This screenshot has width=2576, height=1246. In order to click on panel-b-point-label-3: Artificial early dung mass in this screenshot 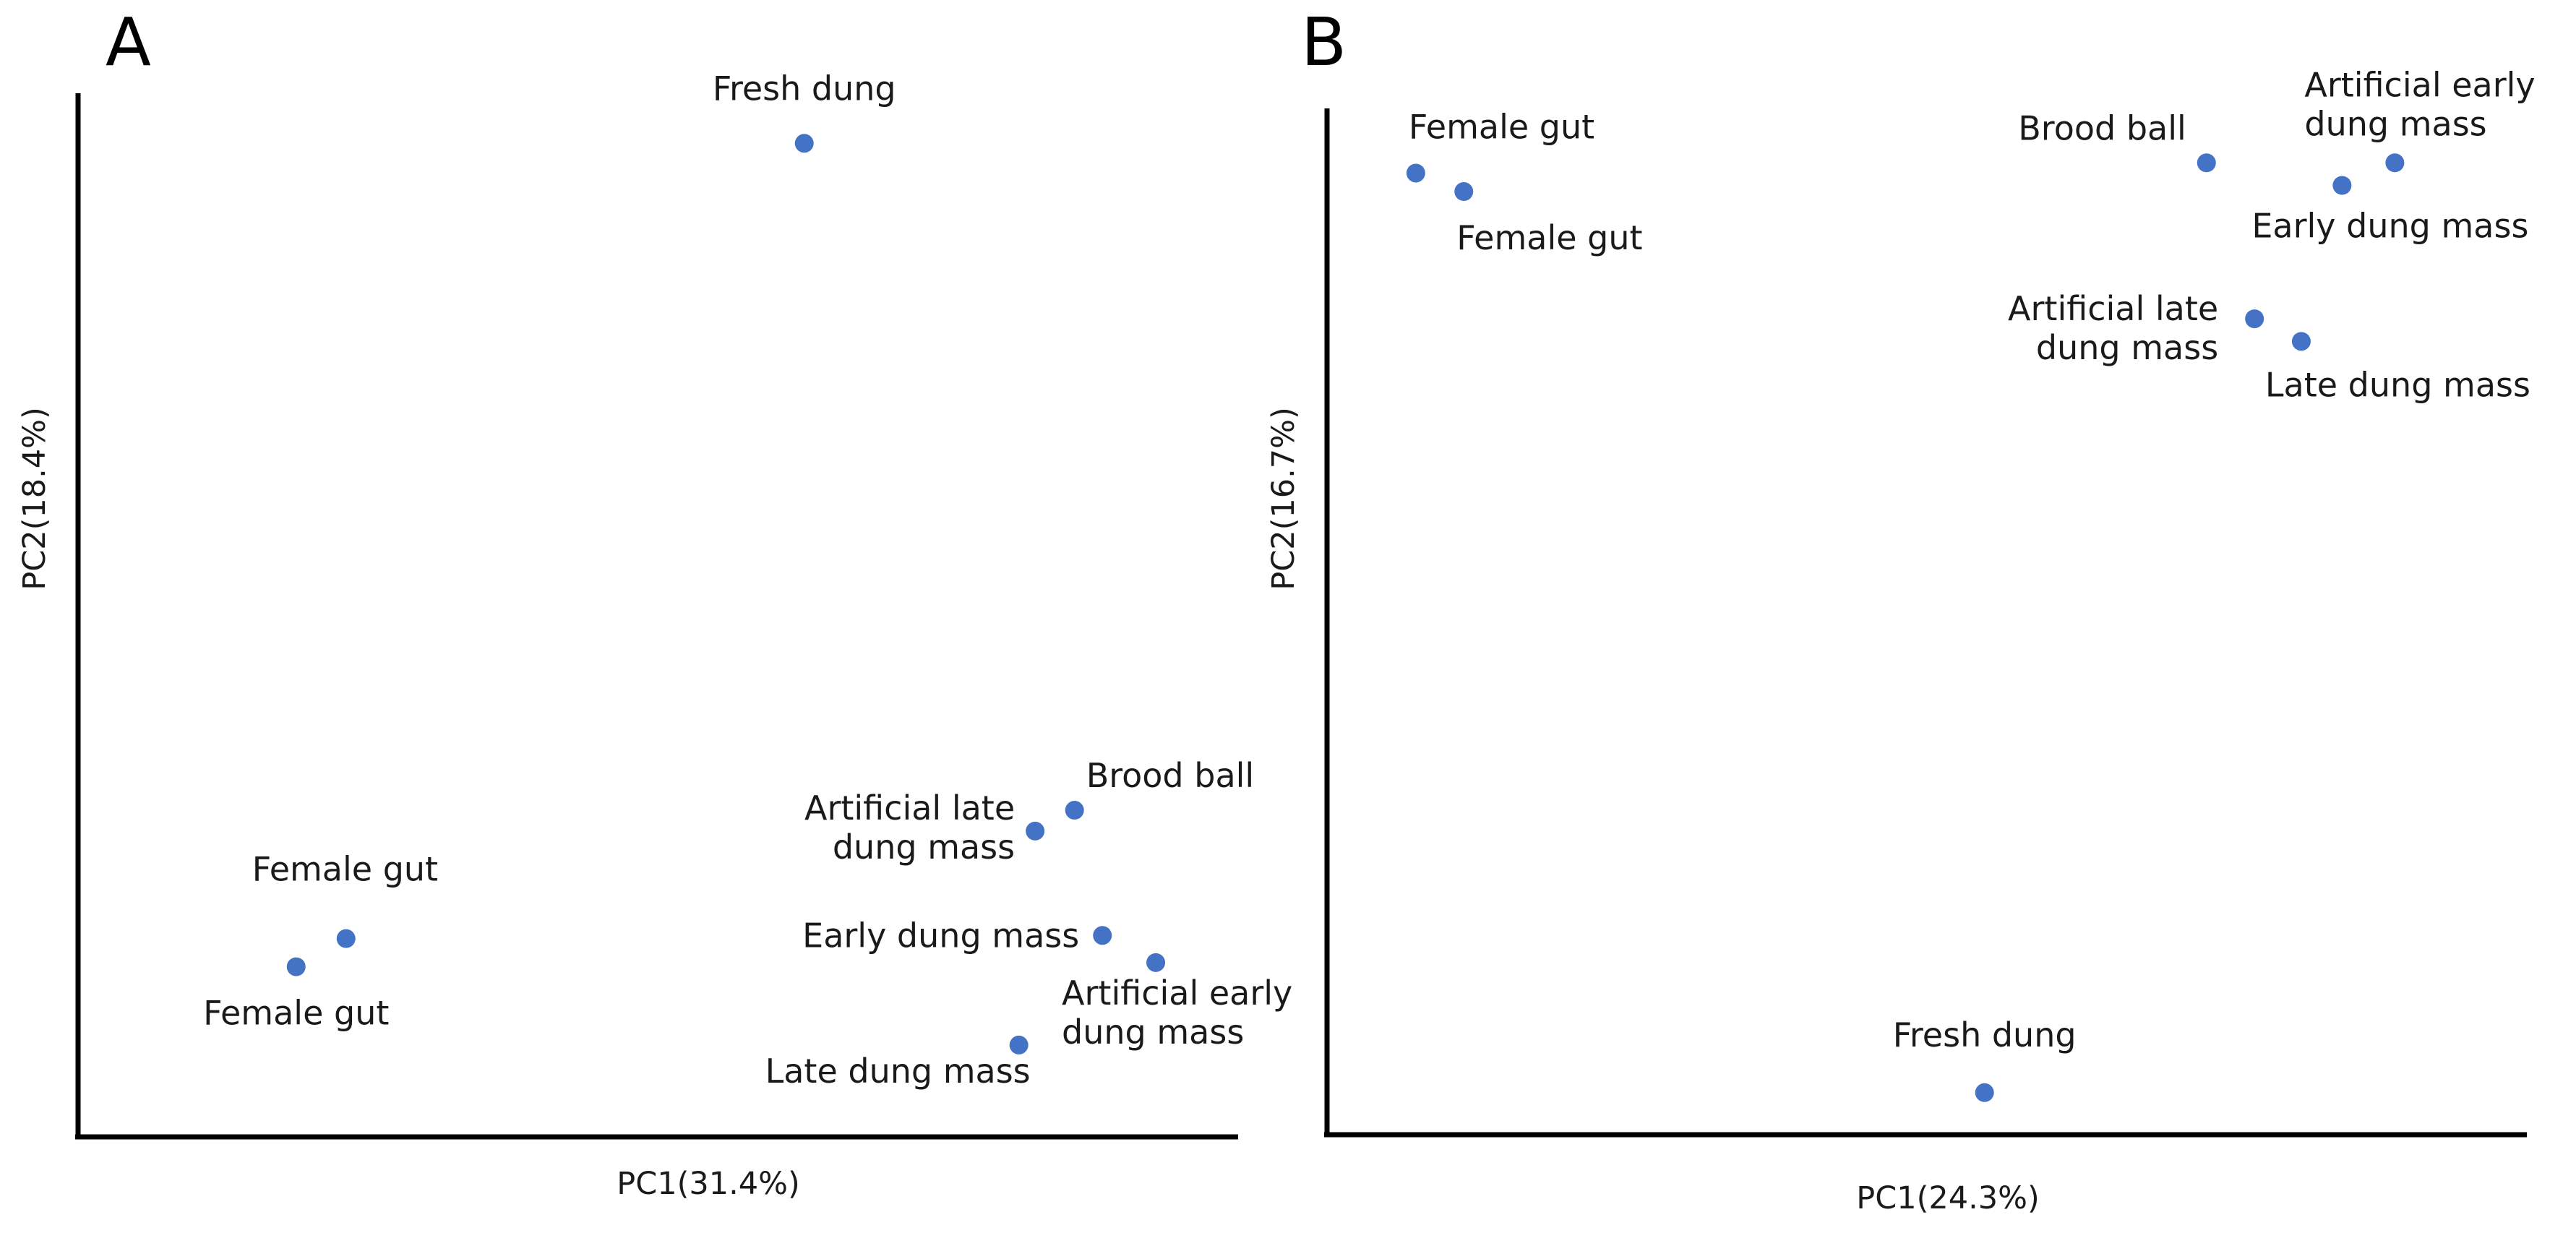, I will do `click(2419, 104)`.